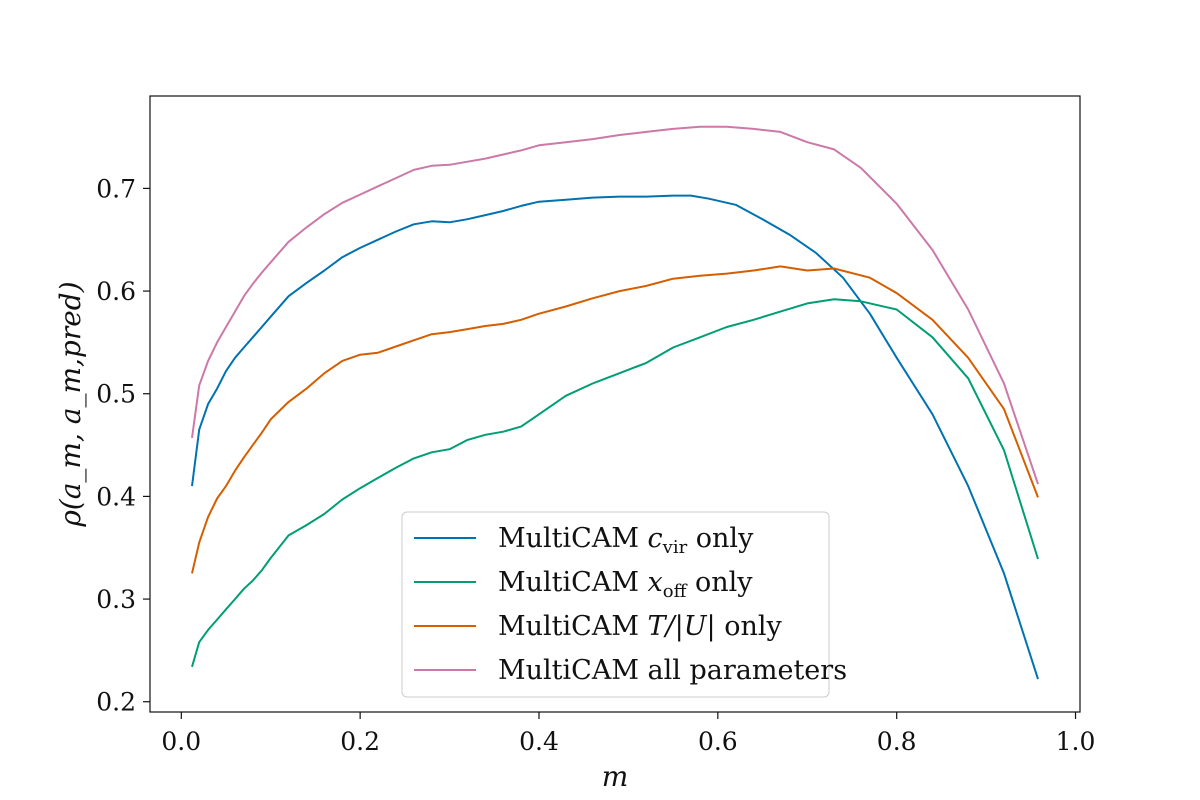 The image size is (1200, 800). Describe the element at coordinates (615, 776) in the screenshot. I see `x-axis-label: m` at that location.